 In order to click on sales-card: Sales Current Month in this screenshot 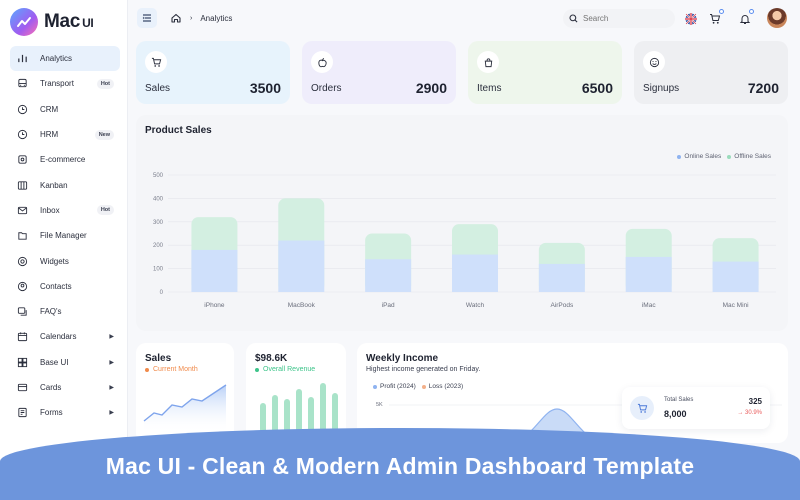, I will do `click(185, 393)`.